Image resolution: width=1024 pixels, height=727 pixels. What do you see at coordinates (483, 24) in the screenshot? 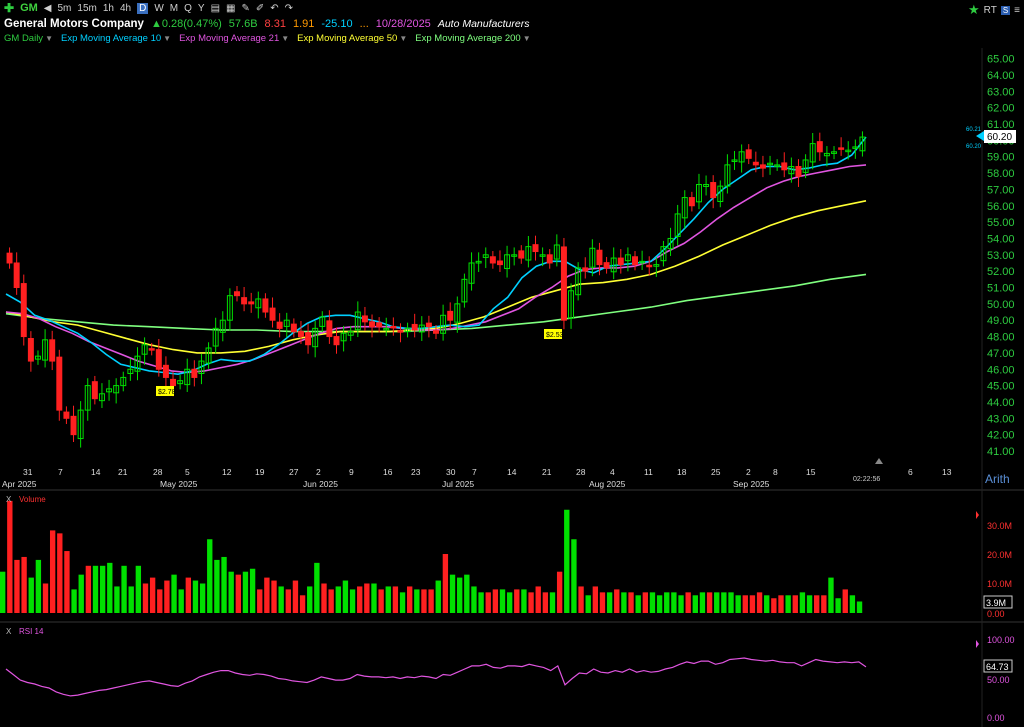
I see `industry-label: Auto Manufacturers` at bounding box center [483, 24].